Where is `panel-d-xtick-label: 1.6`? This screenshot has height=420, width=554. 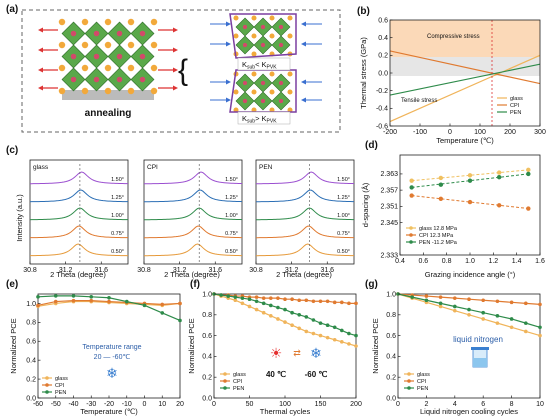
panel-d-xtick-label: 1.6 is located at coordinates (540, 261).